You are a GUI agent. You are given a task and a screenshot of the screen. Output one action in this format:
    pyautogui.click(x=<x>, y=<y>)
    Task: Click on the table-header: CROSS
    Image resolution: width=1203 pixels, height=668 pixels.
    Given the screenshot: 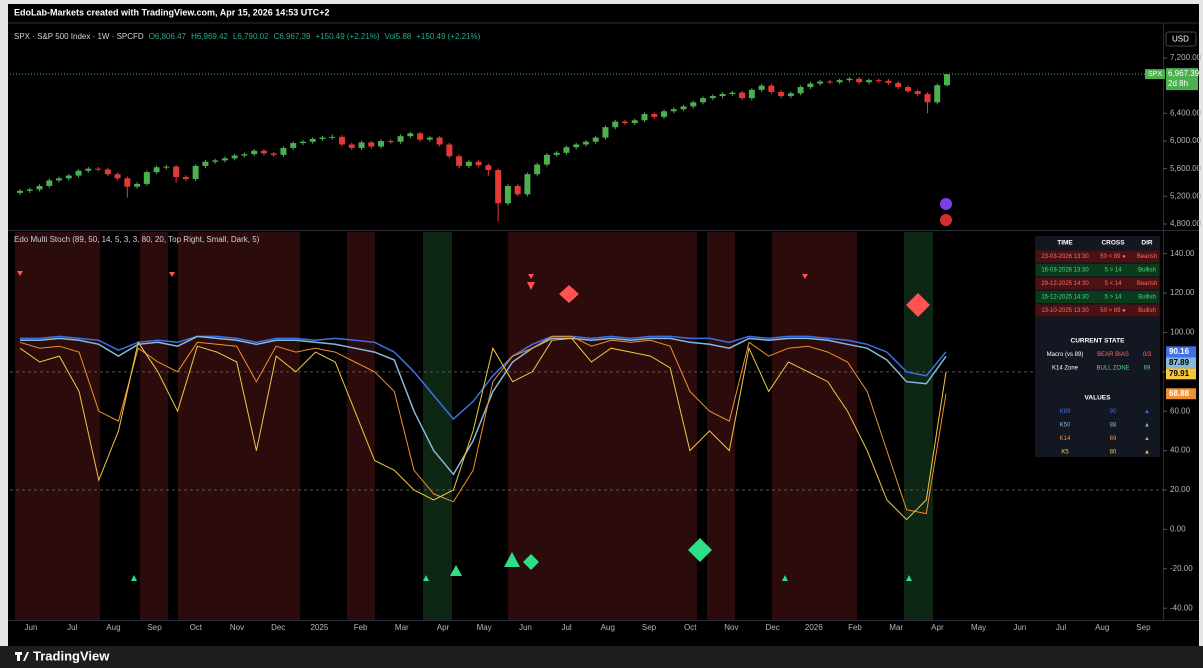 What is the action you would take?
    pyautogui.click(x=1113, y=243)
    